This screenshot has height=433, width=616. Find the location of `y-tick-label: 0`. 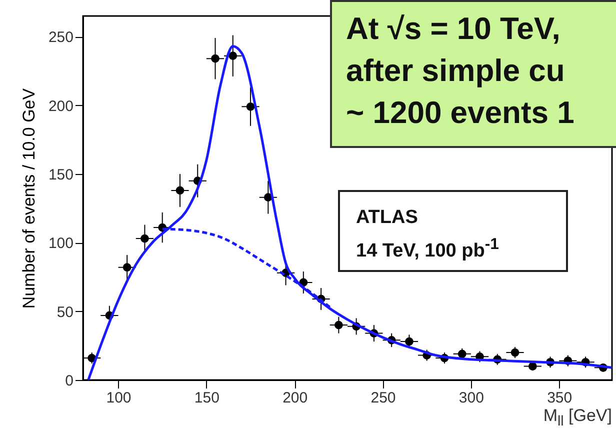

y-tick-label: 0 is located at coordinates (69, 381).